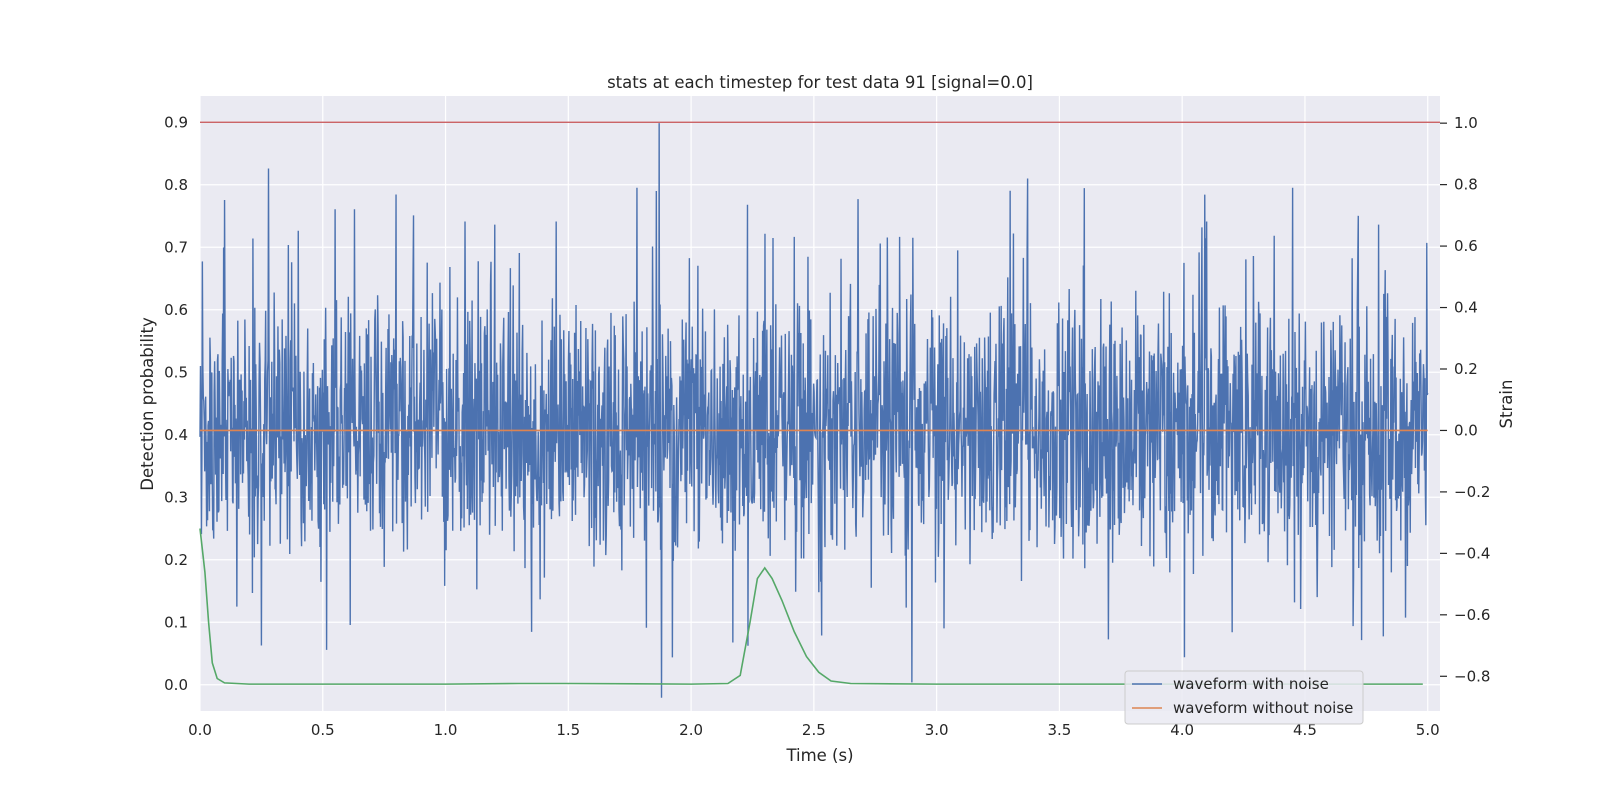  What do you see at coordinates (1506, 404) in the screenshot?
I see `y-right-axis-label: Strain` at bounding box center [1506, 404].